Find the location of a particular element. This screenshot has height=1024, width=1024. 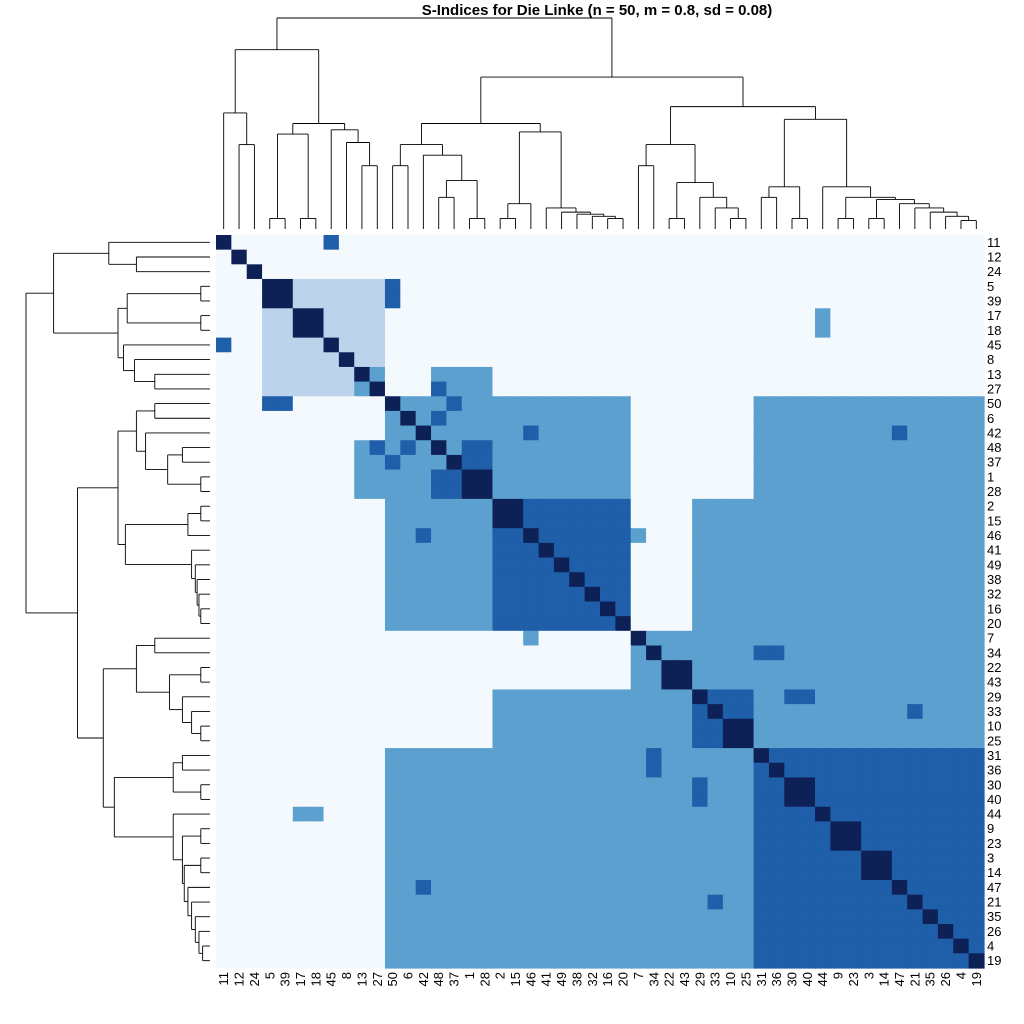

row-label: 16 is located at coordinates (994, 608).